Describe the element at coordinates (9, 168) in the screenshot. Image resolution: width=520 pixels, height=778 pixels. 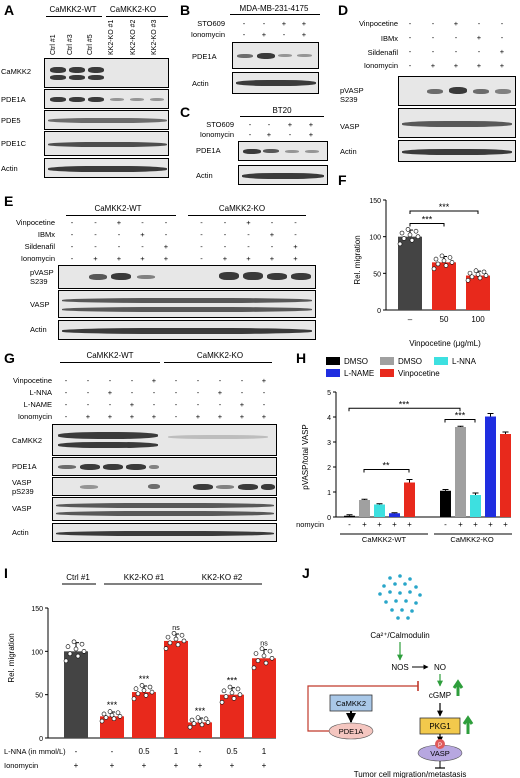
I see `a-blot-actin-label: Actin` at that location.